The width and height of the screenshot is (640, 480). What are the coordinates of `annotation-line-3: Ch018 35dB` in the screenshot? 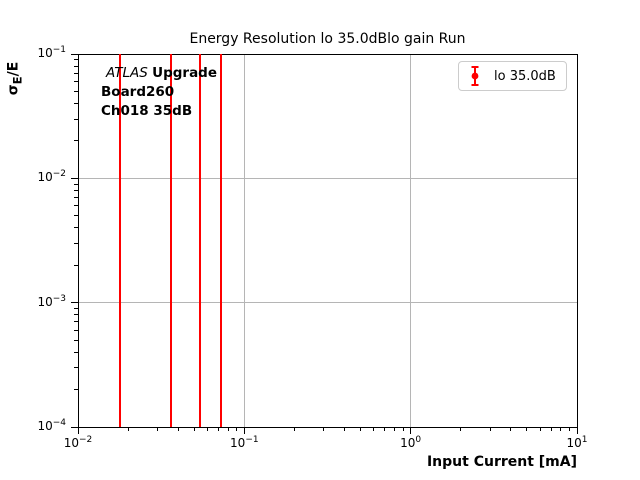 It's located at (147, 111).